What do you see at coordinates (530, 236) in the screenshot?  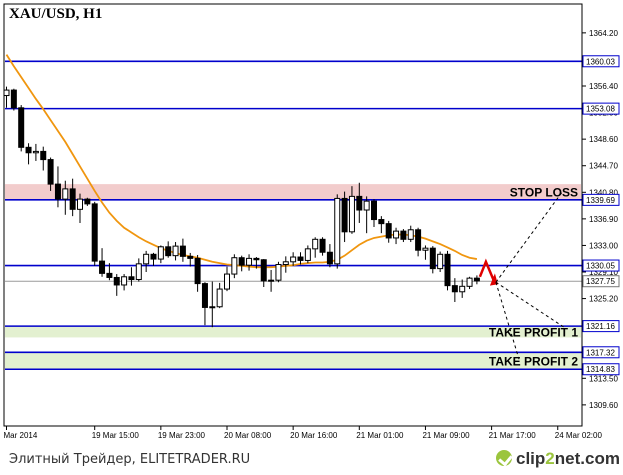 I see `projection-stop-loss` at bounding box center [530, 236].